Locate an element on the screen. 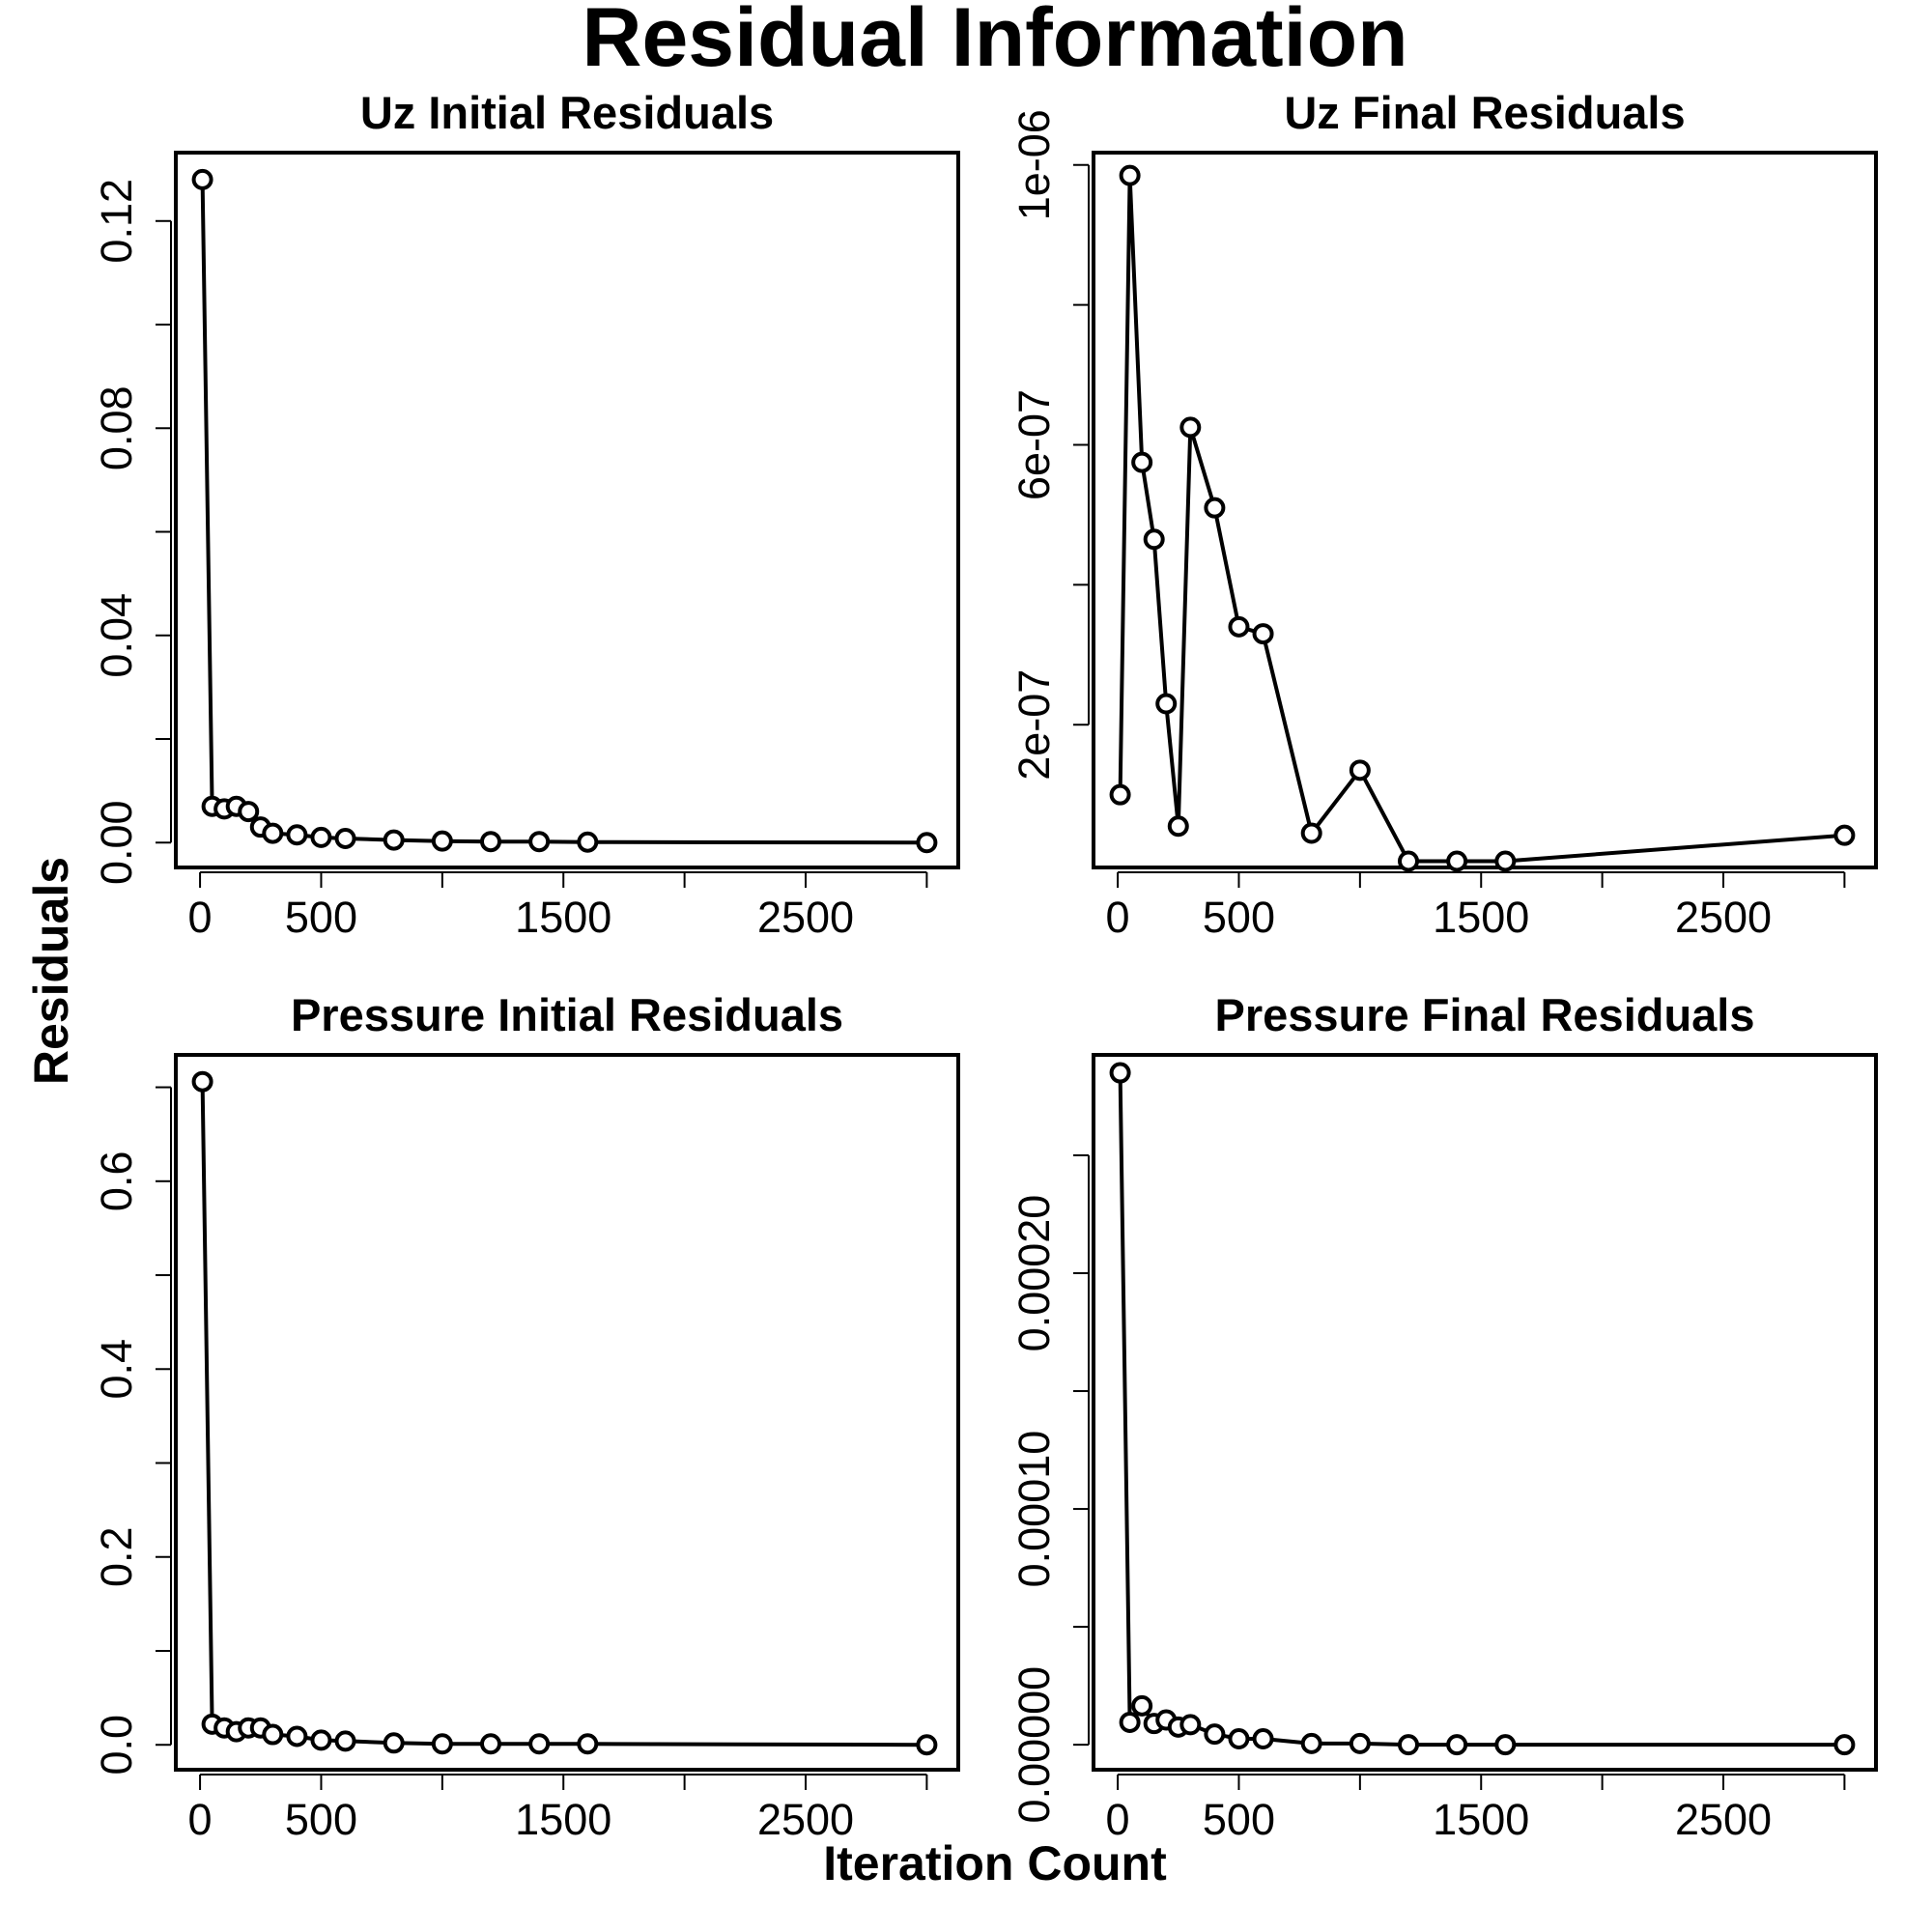 This screenshot has height=1932, width=1932. y-tick-label: 0.00010 is located at coordinates (1034, 1509).